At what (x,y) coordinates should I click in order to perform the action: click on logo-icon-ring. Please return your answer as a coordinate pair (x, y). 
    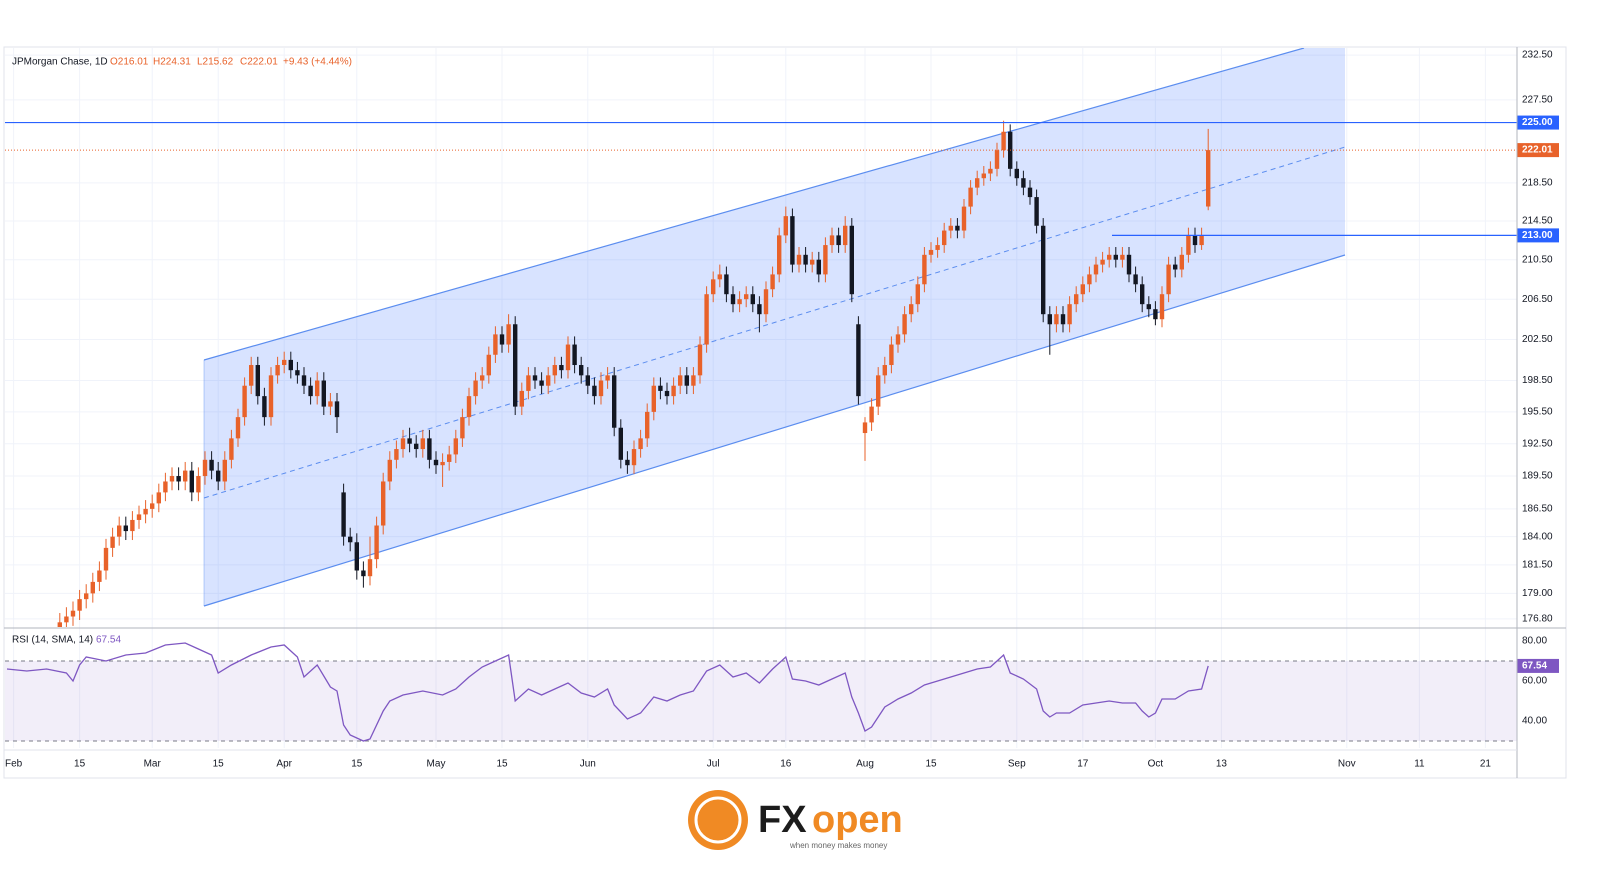
    Looking at the image, I should click on (718, 820).